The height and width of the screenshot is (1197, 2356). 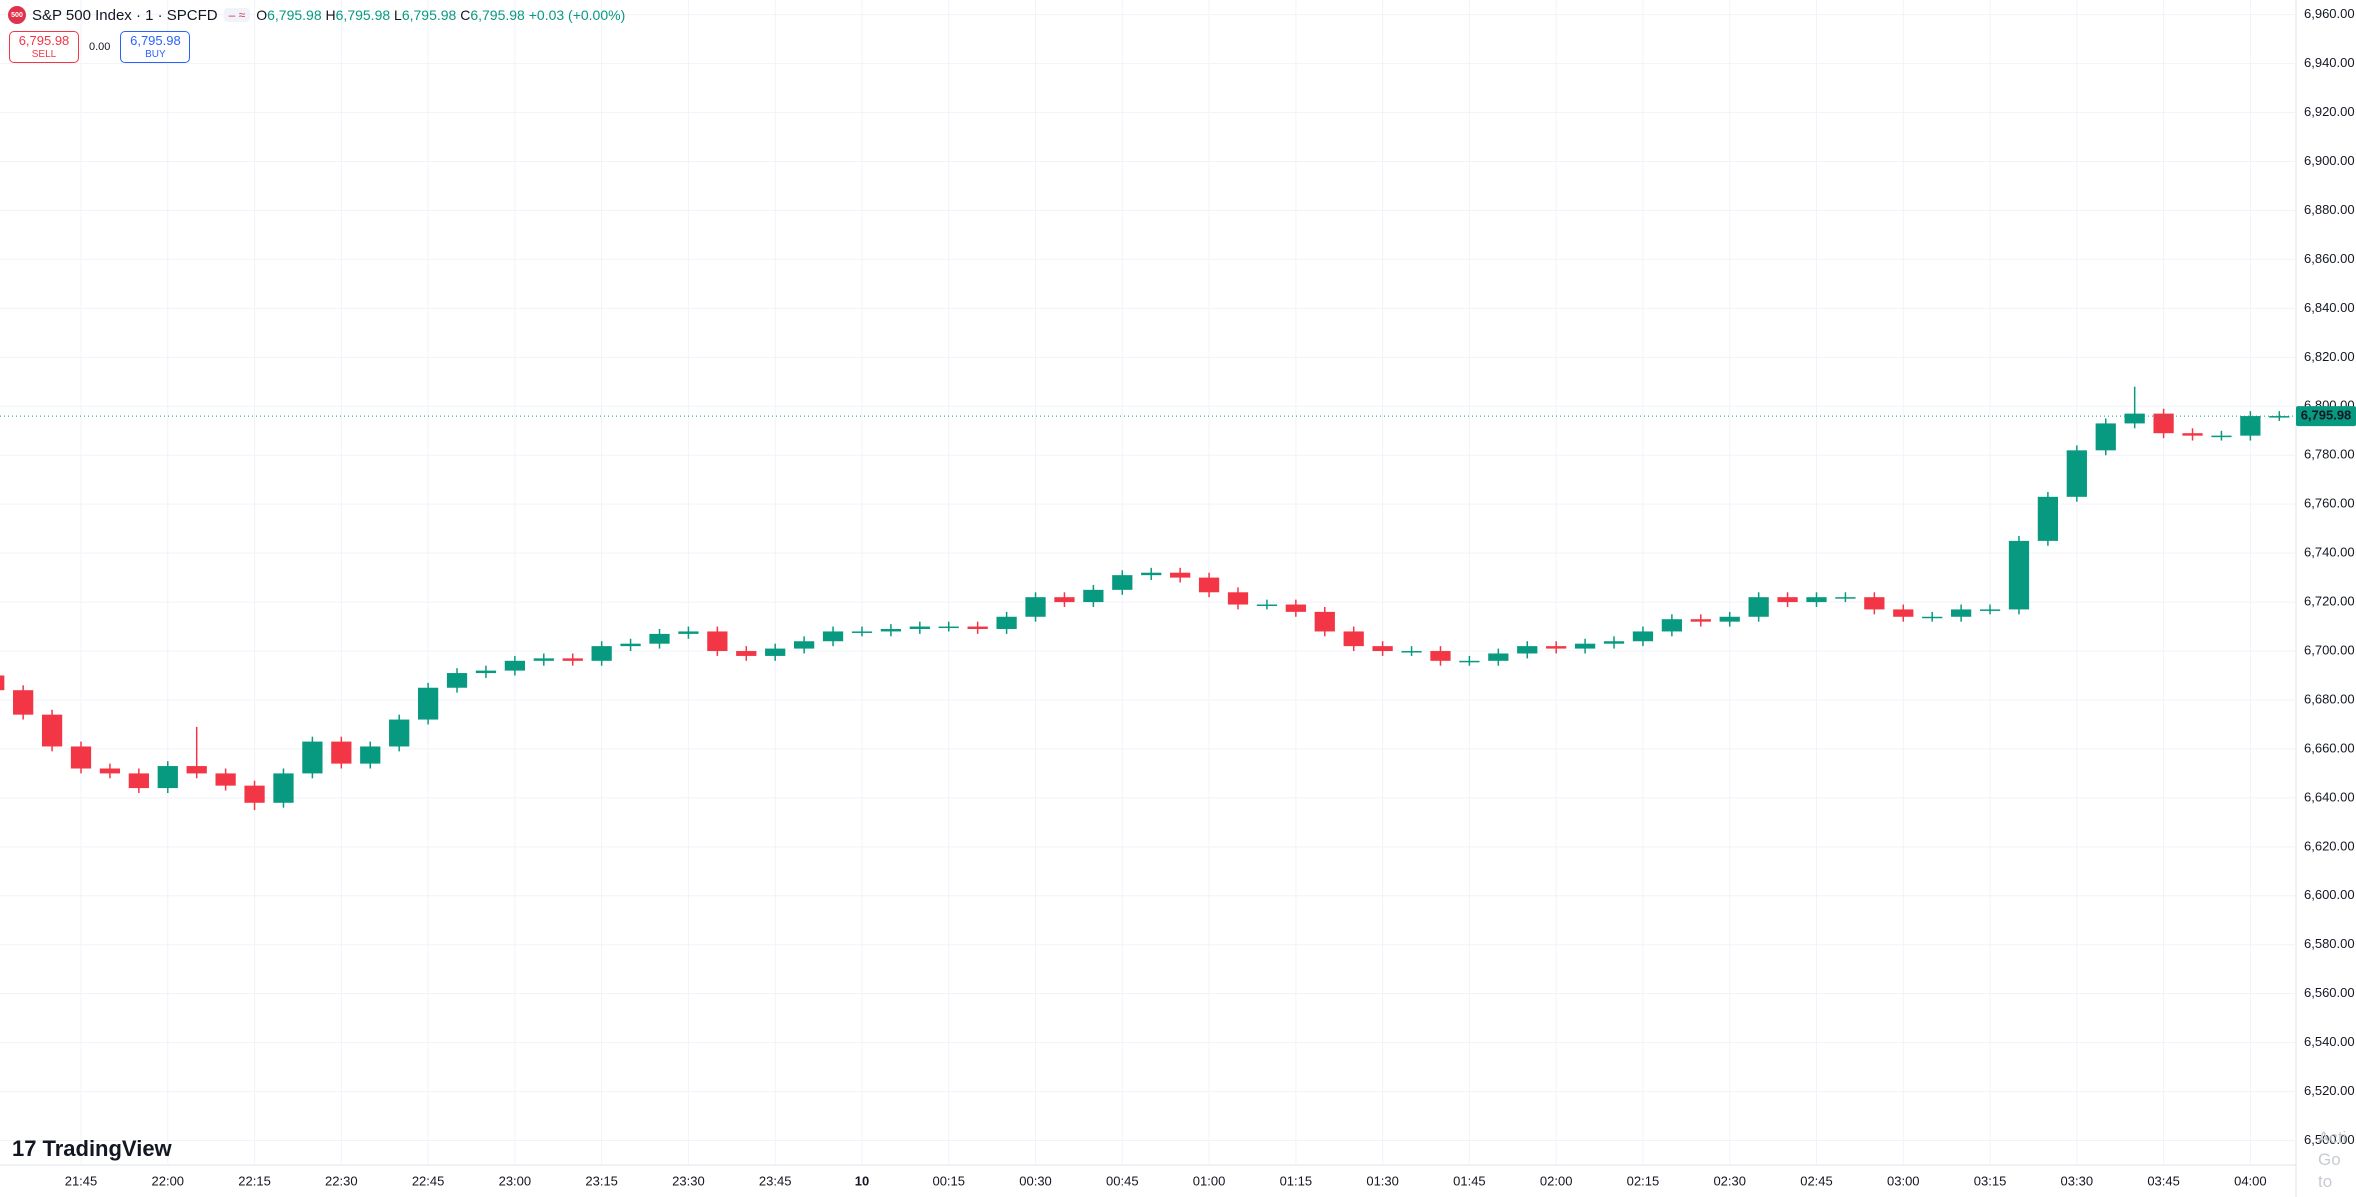 What do you see at coordinates (341, 1180) in the screenshot?
I see `x-tick-label: 22:30` at bounding box center [341, 1180].